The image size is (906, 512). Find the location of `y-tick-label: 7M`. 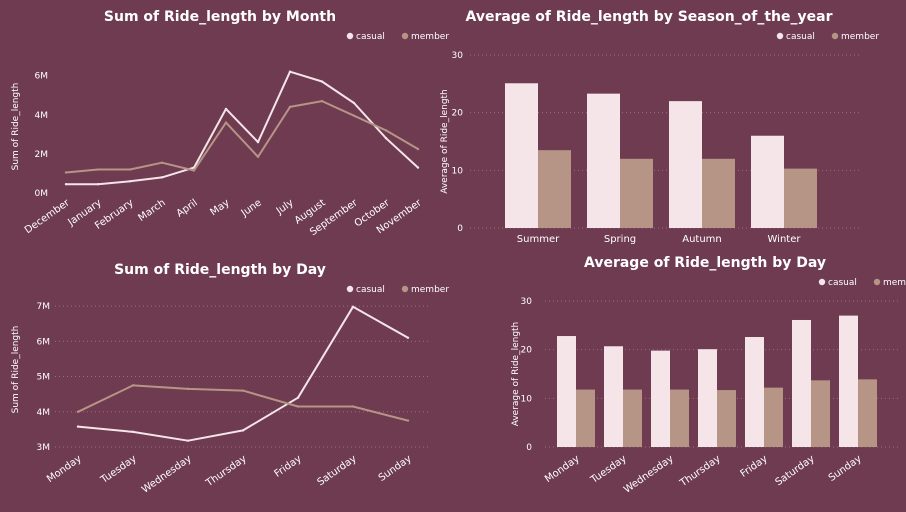

y-tick-label: 7M is located at coordinates (44, 307).